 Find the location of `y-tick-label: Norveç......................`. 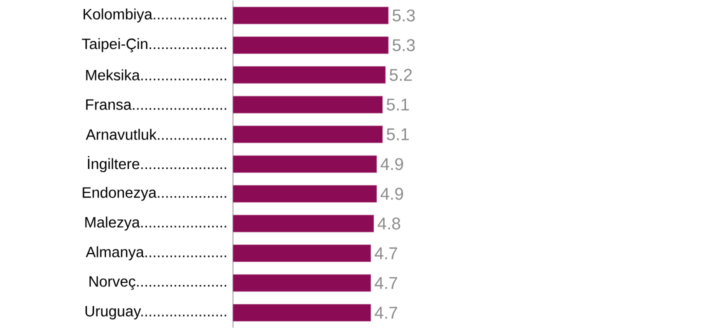

y-tick-label: Norveç...................... is located at coordinates (158, 283).